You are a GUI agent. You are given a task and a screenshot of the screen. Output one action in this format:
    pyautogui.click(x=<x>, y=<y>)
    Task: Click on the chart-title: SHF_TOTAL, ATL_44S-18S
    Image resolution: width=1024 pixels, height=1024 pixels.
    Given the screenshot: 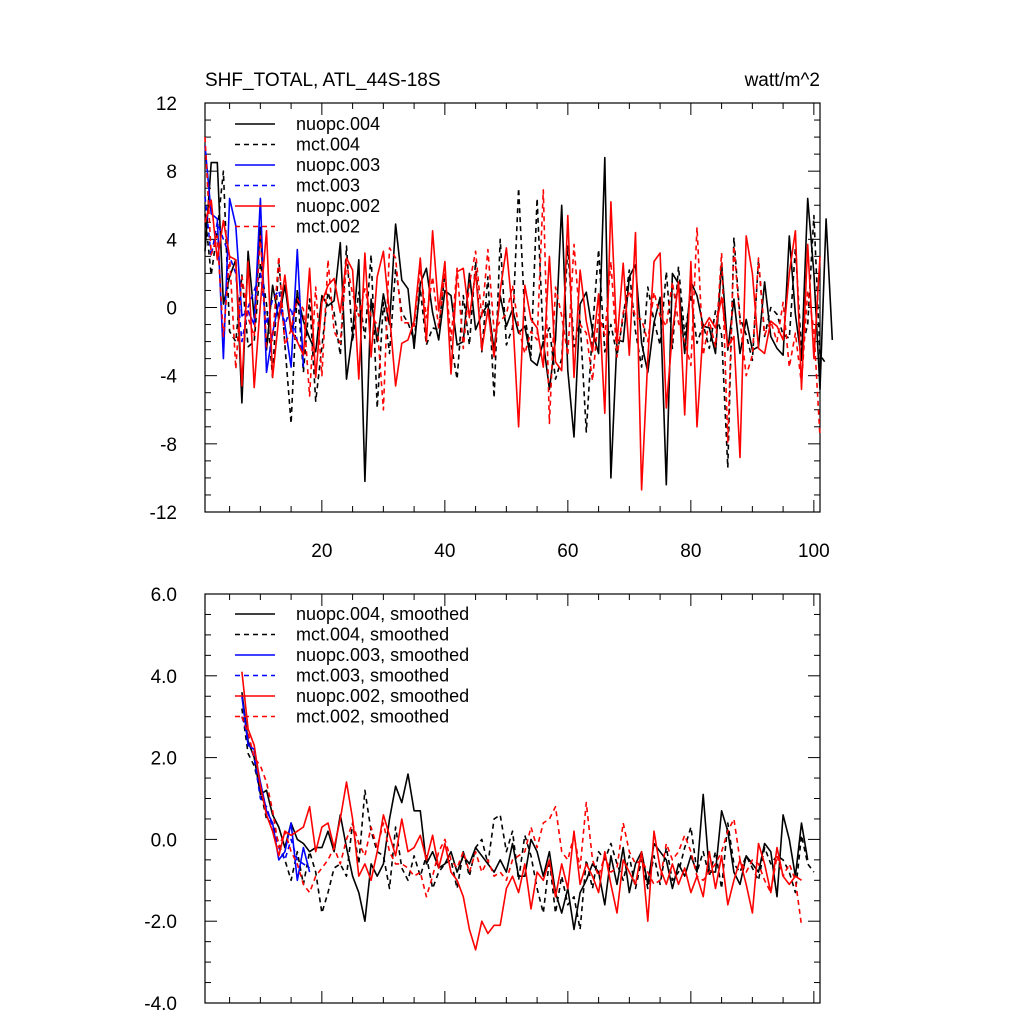 What is the action you would take?
    pyautogui.click(x=323, y=80)
    